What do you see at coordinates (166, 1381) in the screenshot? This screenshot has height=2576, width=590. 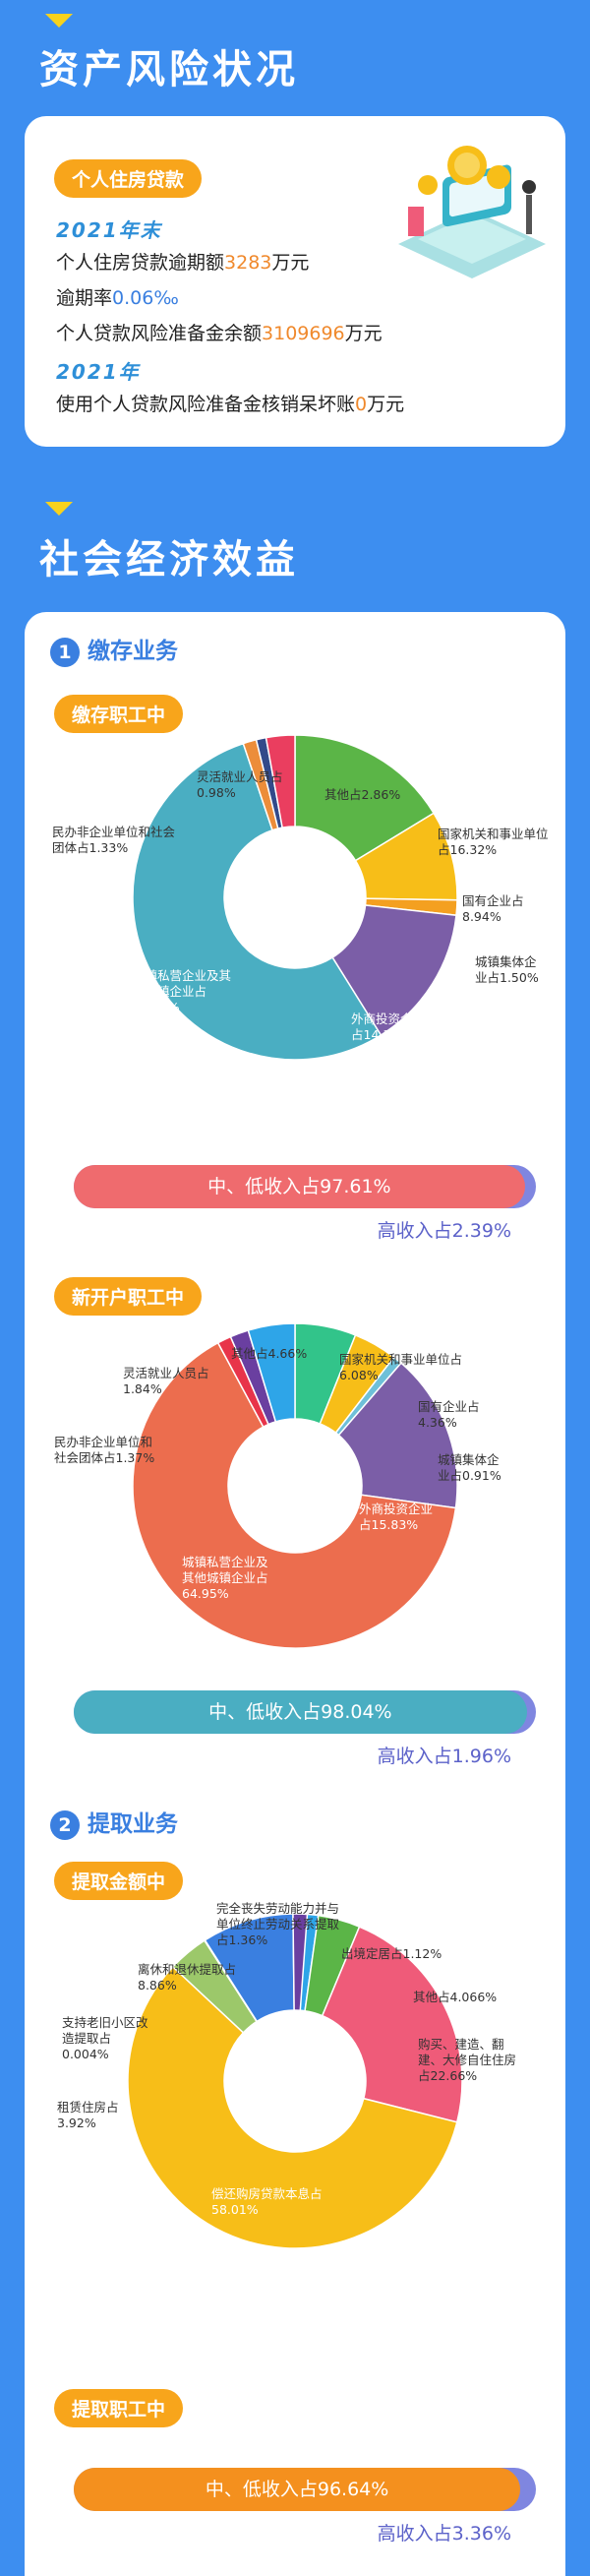 I see `label-c2-6: 灵活就业人员占1.84%` at bounding box center [166, 1381].